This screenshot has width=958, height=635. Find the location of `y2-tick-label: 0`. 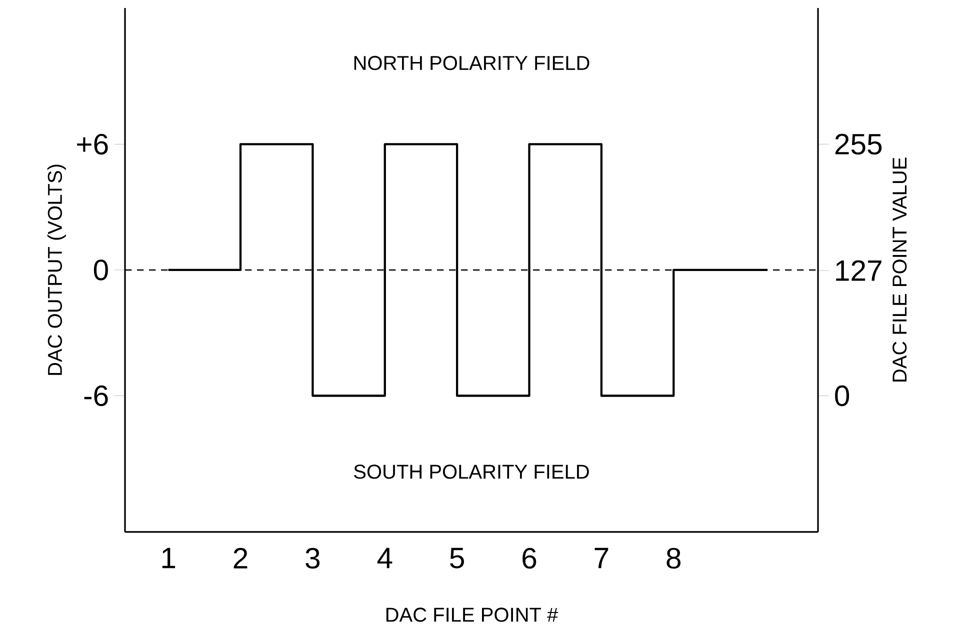

y2-tick-label: 0 is located at coordinates (842, 395).